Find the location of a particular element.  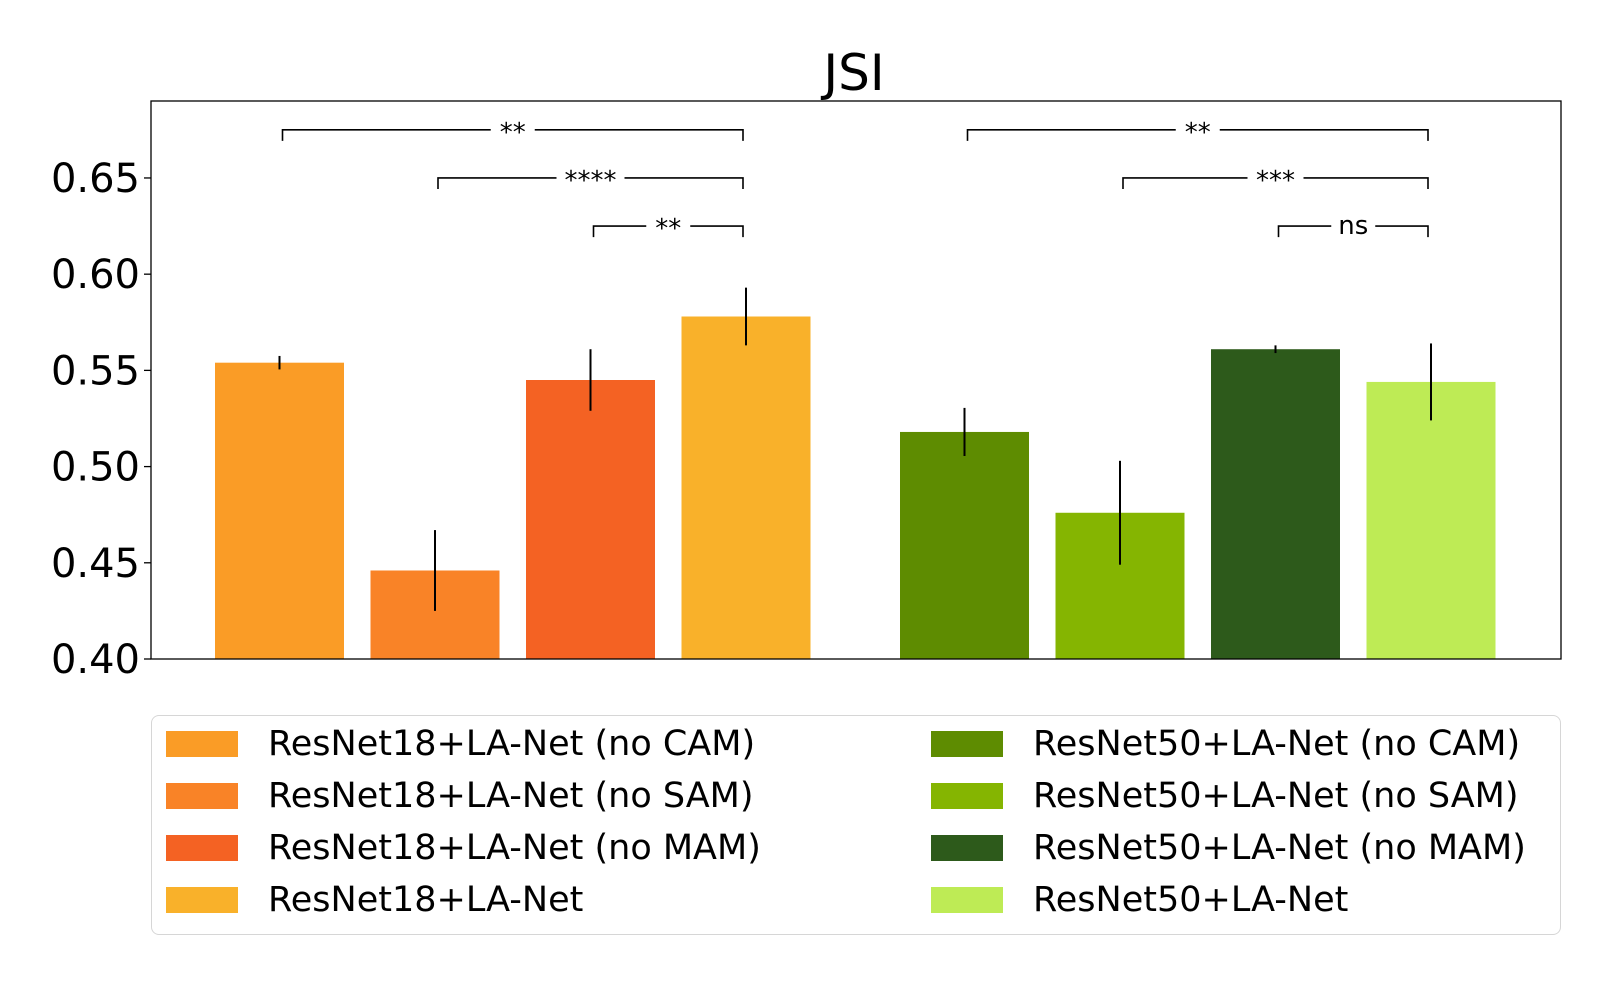

legend-item: ResNet50+LA-Net is located at coordinates (1132, 900).